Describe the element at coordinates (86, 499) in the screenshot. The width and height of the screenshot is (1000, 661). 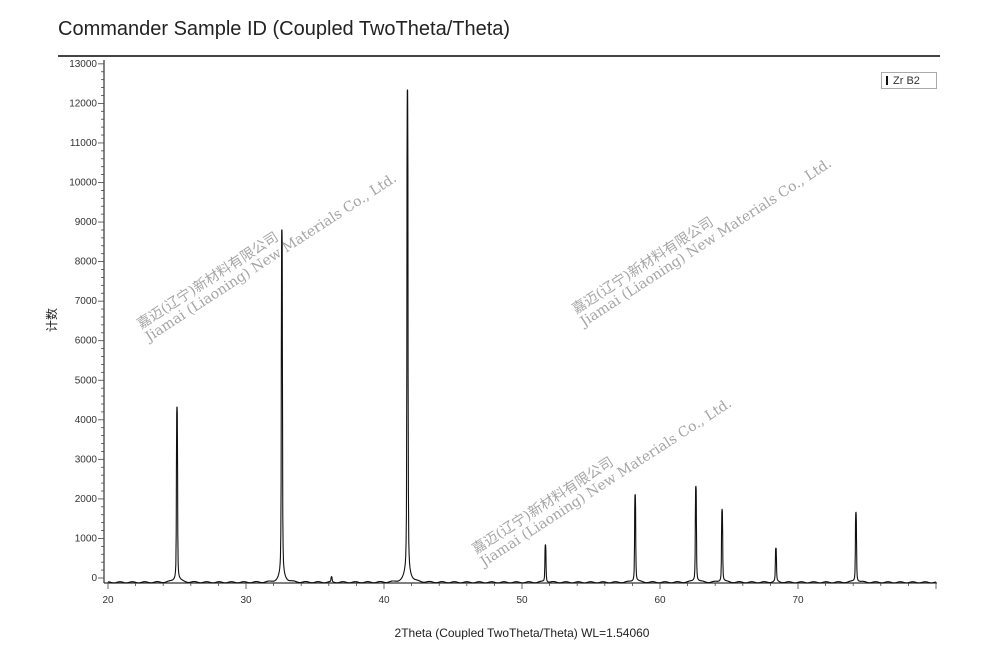
I see `y-tick-label: 2000` at that location.